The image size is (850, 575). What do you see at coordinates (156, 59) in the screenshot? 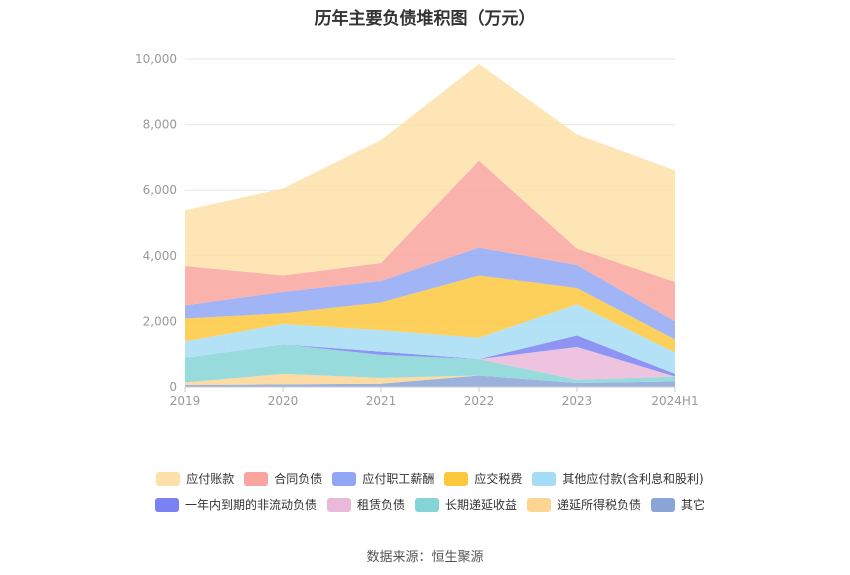
I see `y-tick-label: 10,000` at bounding box center [156, 59].